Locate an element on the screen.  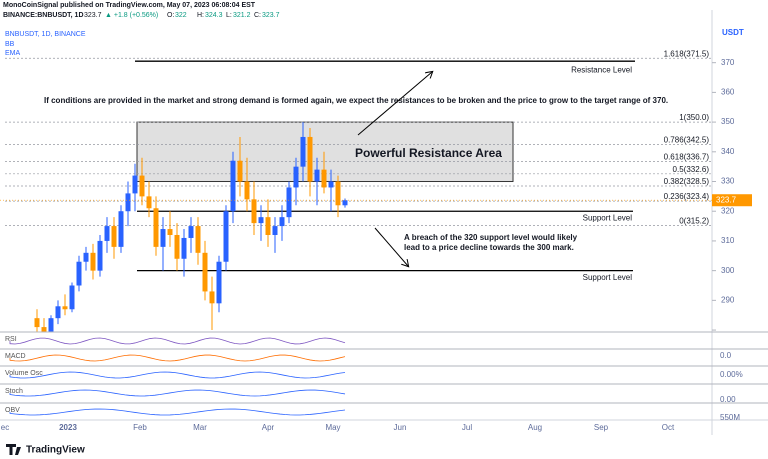
area-label: Powerful Resistance Area is located at coordinates (428, 153).